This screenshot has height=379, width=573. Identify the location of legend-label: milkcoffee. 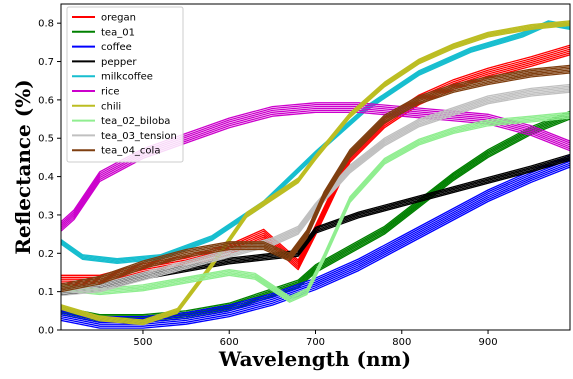
(127, 77).